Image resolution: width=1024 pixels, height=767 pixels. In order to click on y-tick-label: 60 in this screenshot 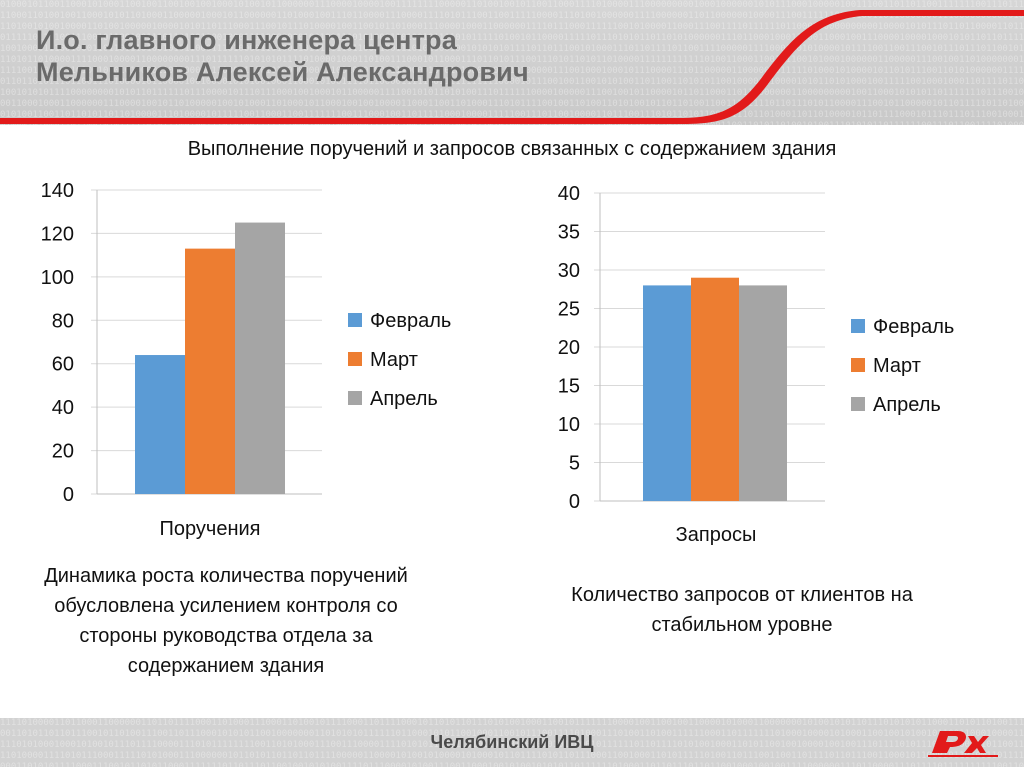, I will do `click(63, 365)`.